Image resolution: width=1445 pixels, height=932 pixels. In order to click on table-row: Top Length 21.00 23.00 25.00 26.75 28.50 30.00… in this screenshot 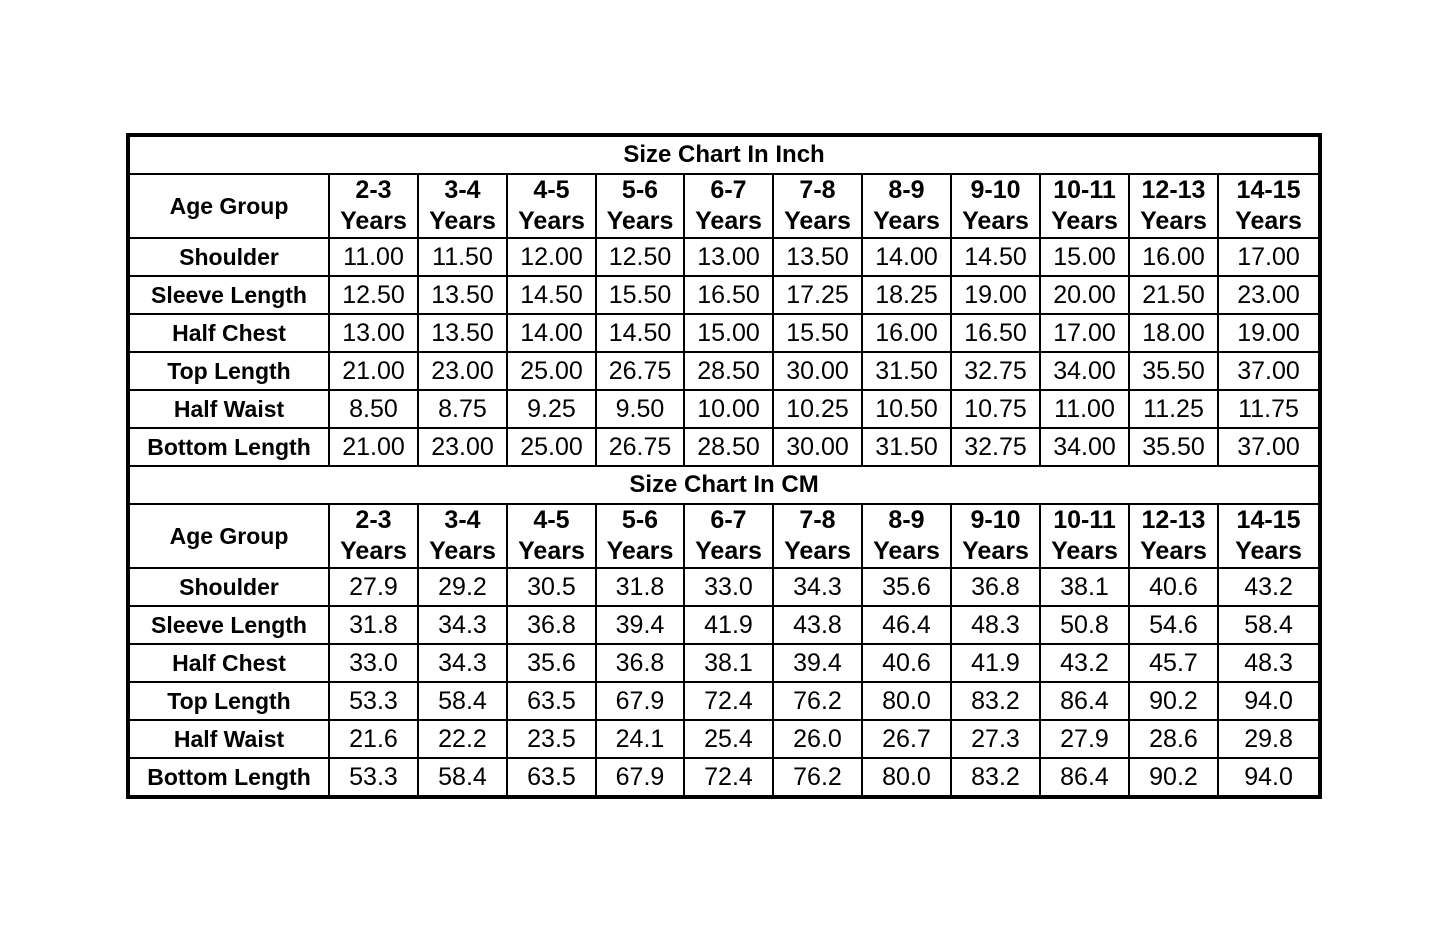, I will do `click(724, 371)`.